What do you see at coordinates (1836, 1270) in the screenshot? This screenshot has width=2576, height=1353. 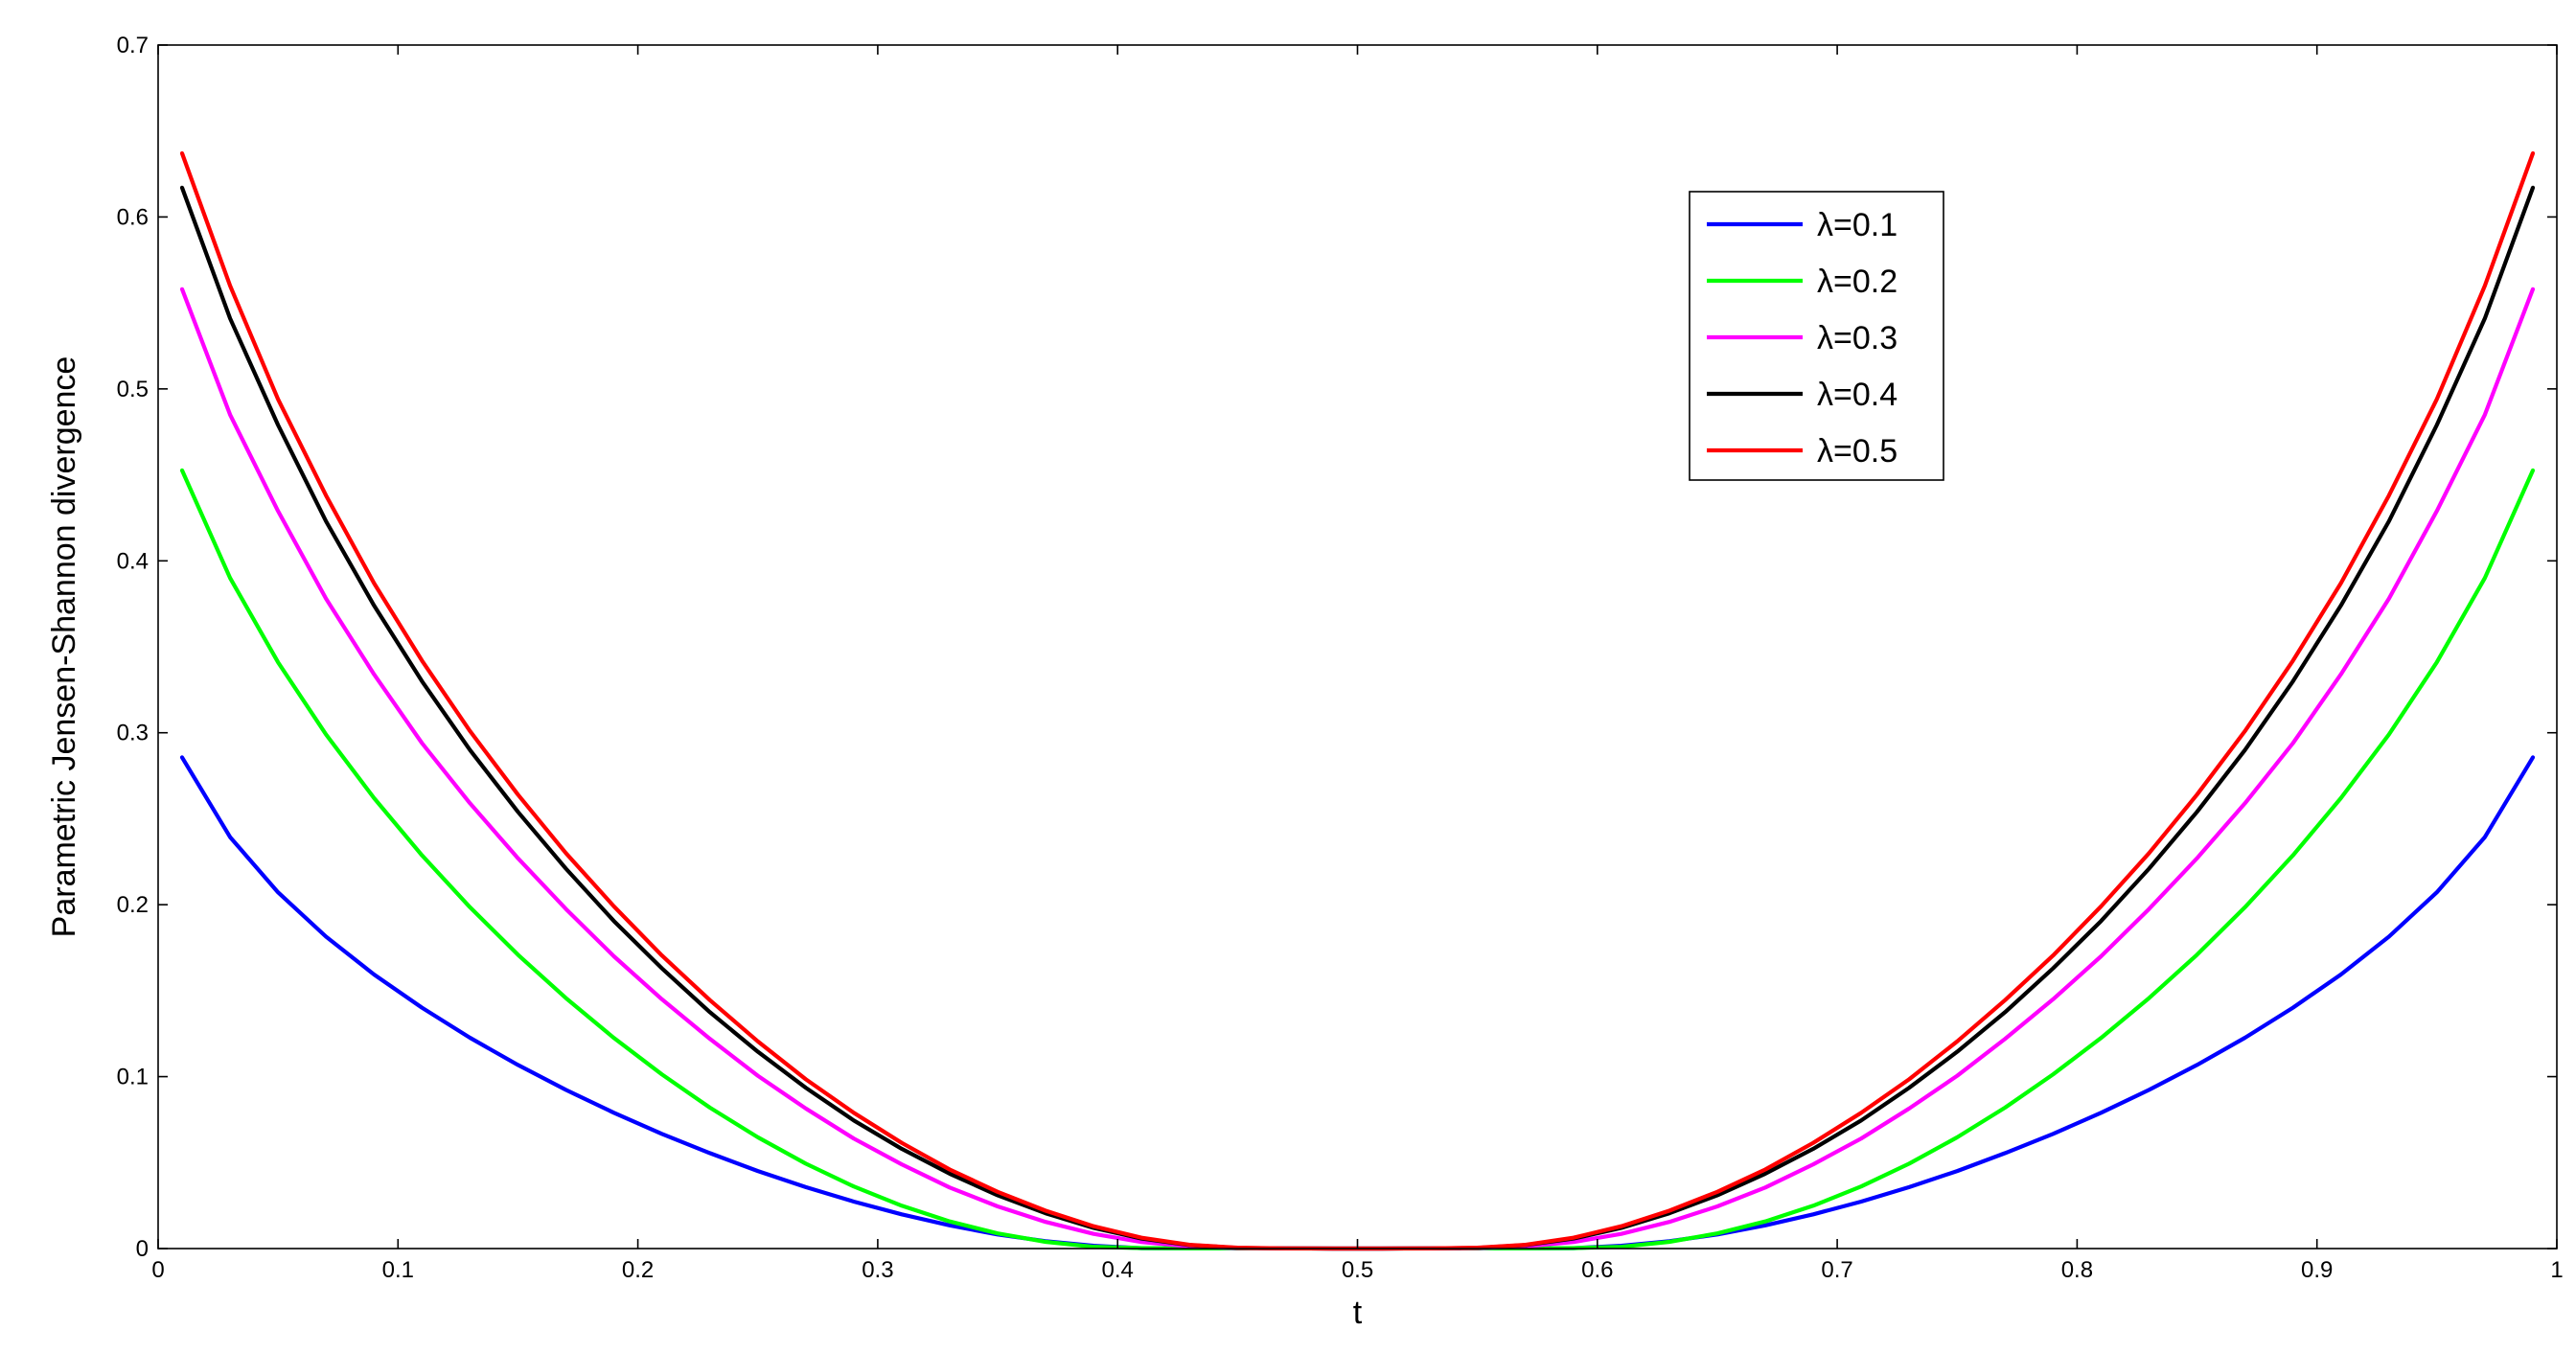 I see `x-tick-label: 0.7` at bounding box center [1836, 1270].